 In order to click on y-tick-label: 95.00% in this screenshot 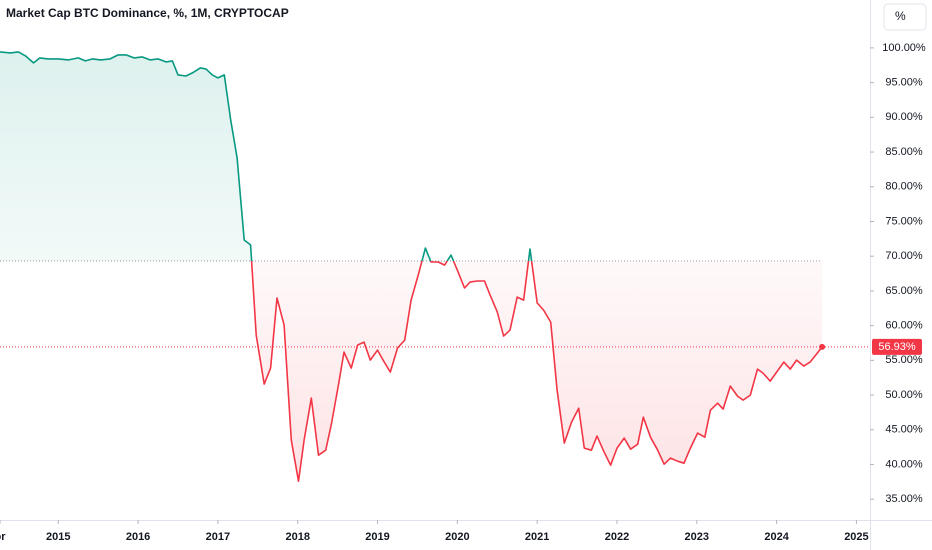, I will do `click(904, 83)`.